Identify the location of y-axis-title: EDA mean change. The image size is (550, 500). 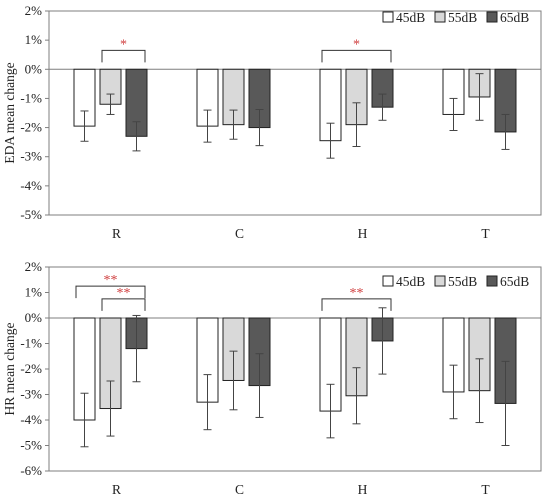
(9, 112).